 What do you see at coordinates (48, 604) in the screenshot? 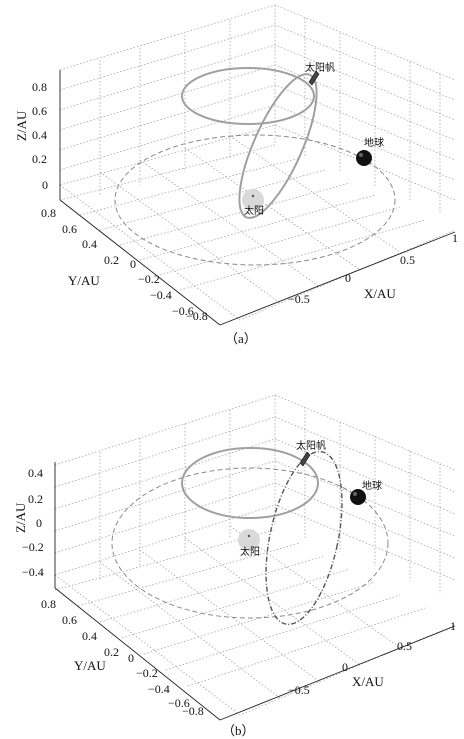
I see `panel-b-y-tick: 0.8` at bounding box center [48, 604].